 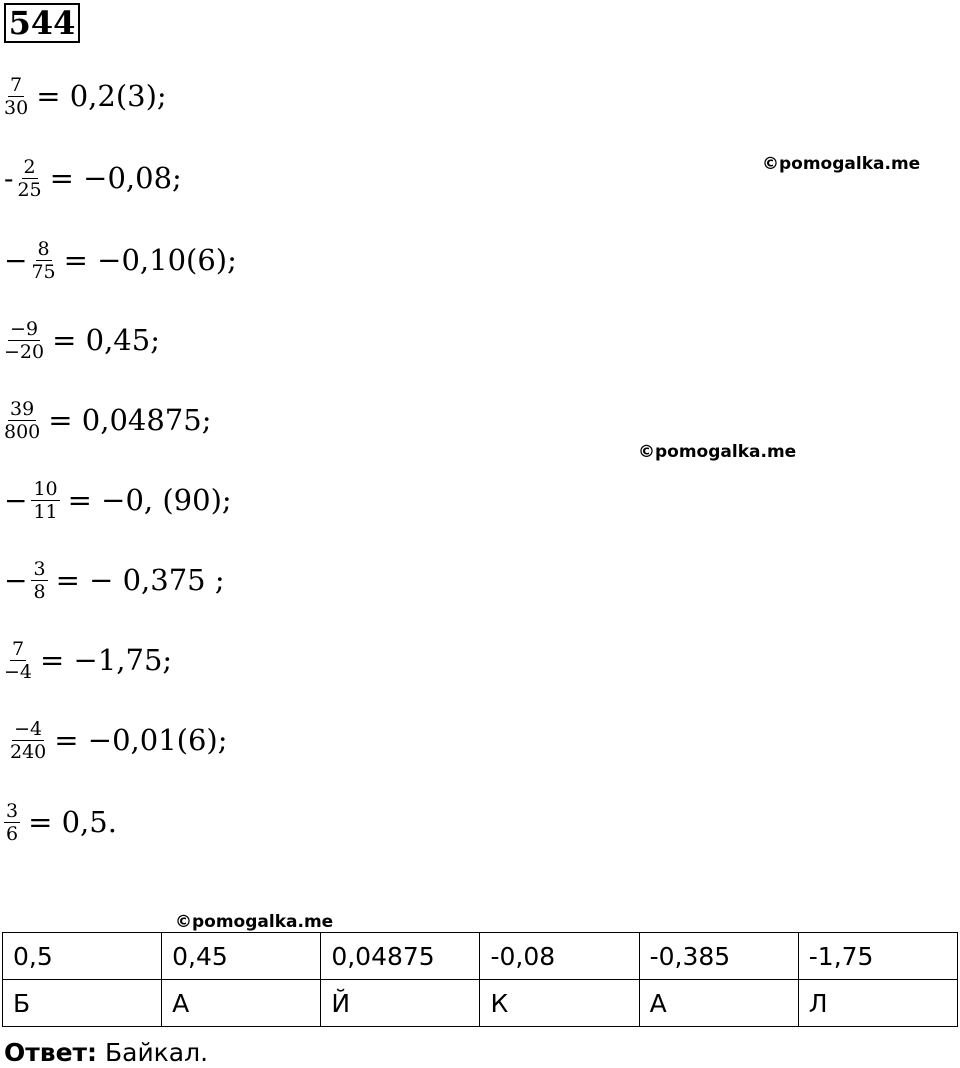 I want to click on table-cell: Й, so click(x=400, y=1003).